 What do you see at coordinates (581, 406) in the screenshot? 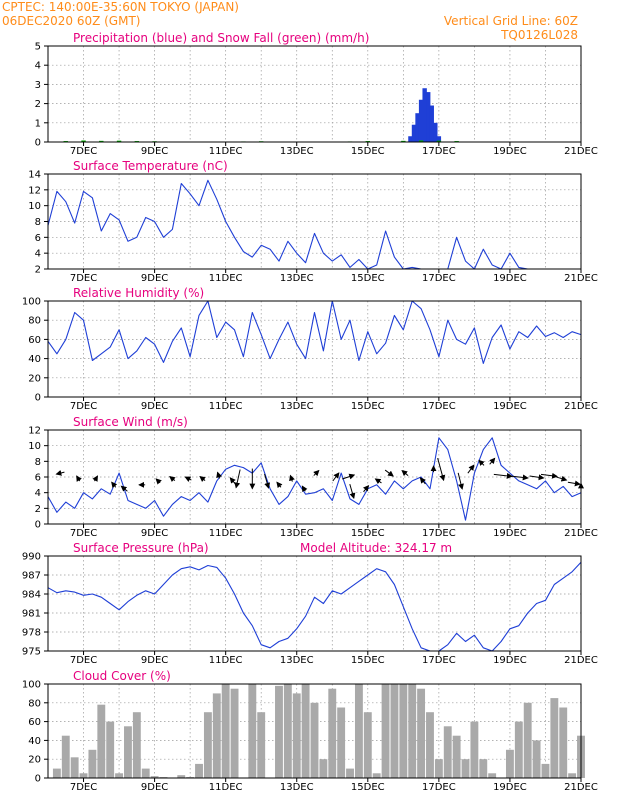
I see `humidity-xtick-label: 21DEC` at bounding box center [581, 406].